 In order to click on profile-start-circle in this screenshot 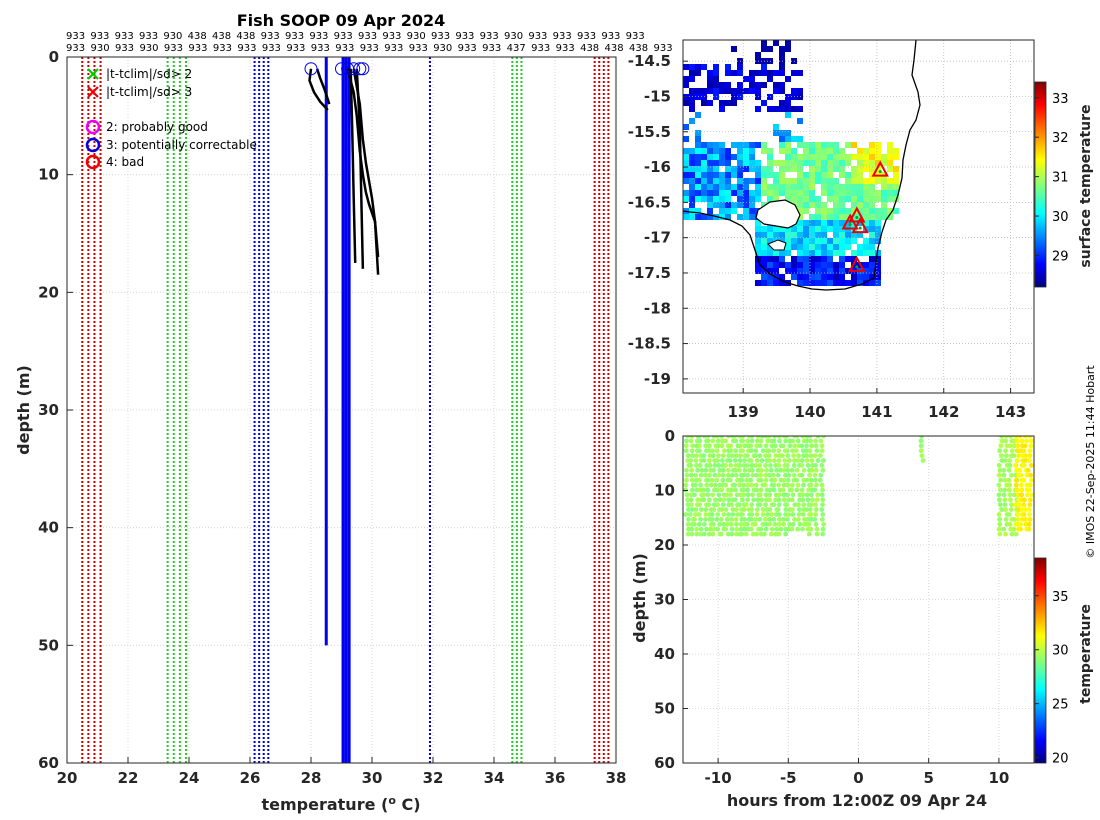, I will do `click(354, 69)`.